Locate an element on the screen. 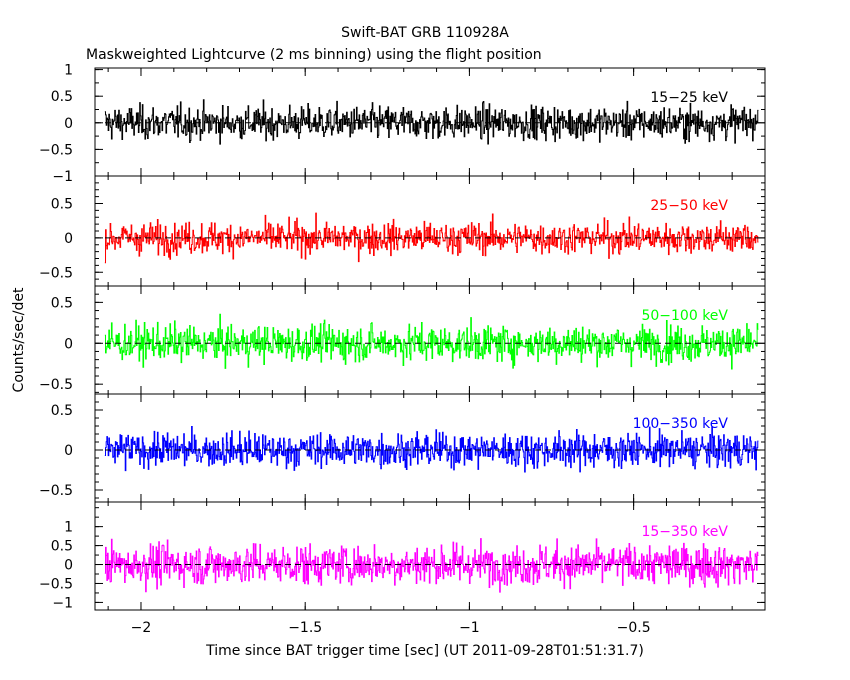 Image resolution: width=850 pixels, height=680 pixels. band-label-2: 50−100 keV is located at coordinates (684, 316).